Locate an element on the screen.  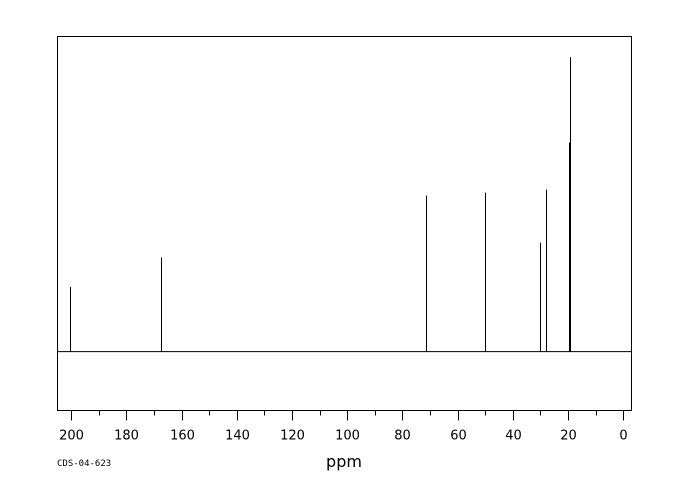
x-tick-label: 180 is located at coordinates (126, 436).